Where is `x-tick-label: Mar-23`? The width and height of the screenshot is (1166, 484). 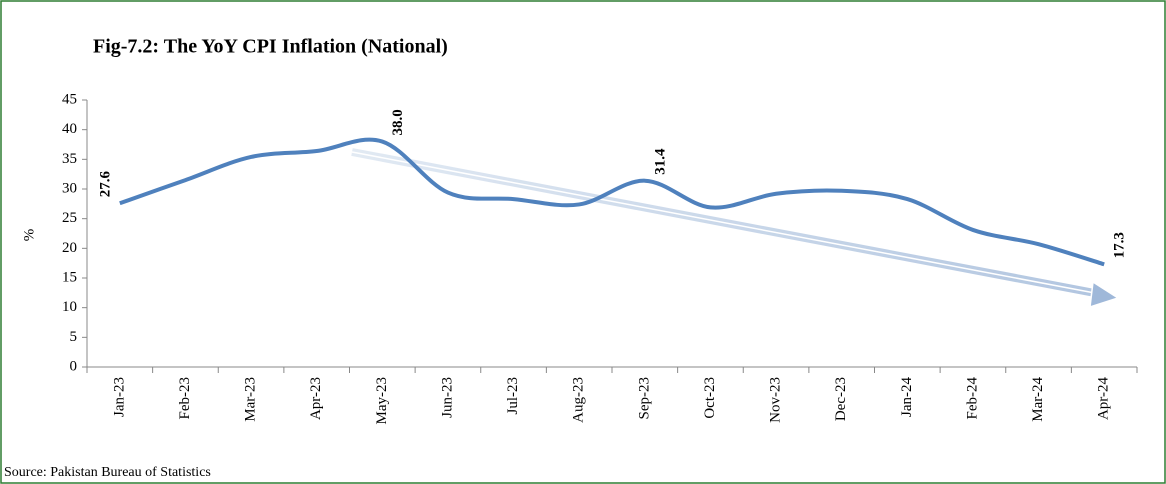 x-tick-label: Mar-23 is located at coordinates (251, 399).